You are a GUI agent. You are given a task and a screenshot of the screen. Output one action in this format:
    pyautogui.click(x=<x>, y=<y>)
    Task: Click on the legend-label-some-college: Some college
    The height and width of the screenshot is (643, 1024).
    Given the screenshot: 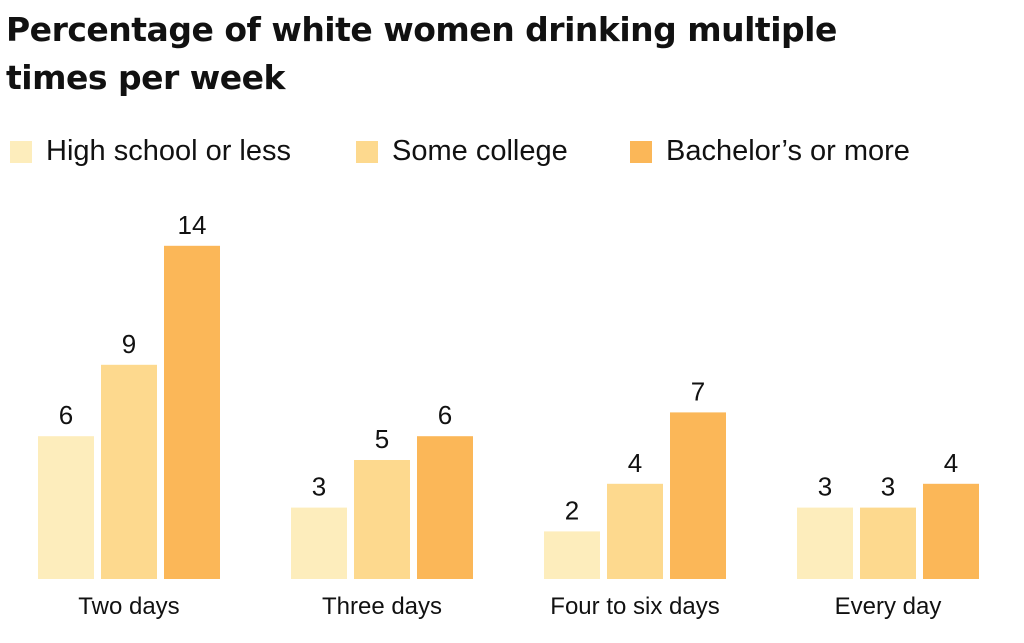 What is the action you would take?
    pyautogui.click(x=480, y=151)
    